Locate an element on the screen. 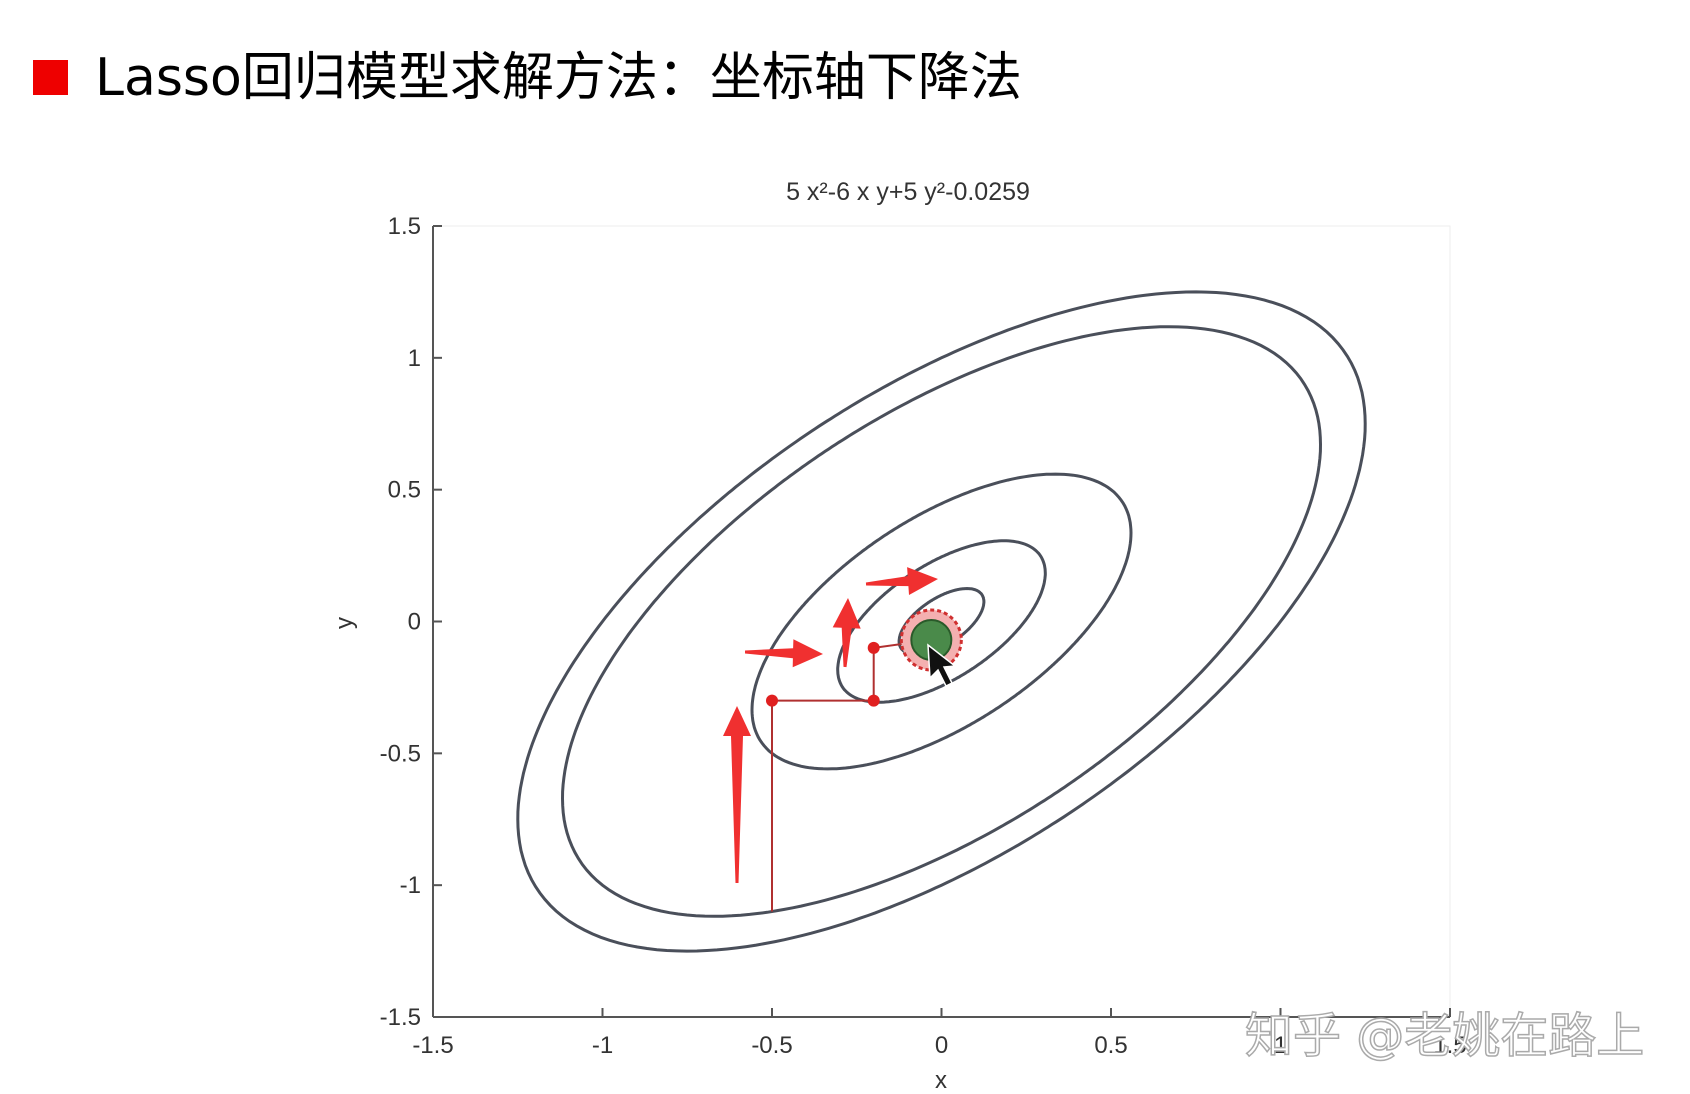  y-tick-label: -1.5 is located at coordinates (400, 1017).